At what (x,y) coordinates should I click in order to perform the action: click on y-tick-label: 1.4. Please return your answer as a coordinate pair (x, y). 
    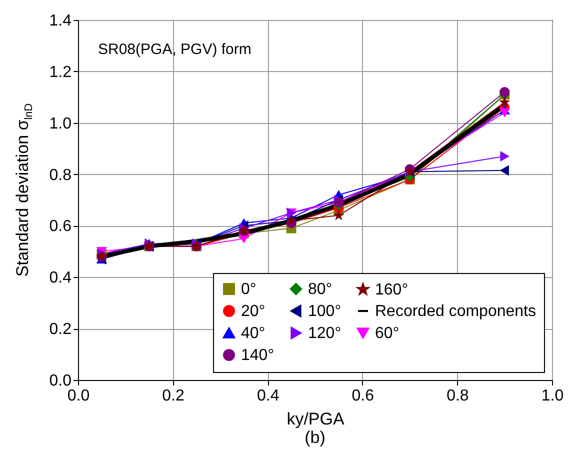
    Looking at the image, I should click on (60, 21).